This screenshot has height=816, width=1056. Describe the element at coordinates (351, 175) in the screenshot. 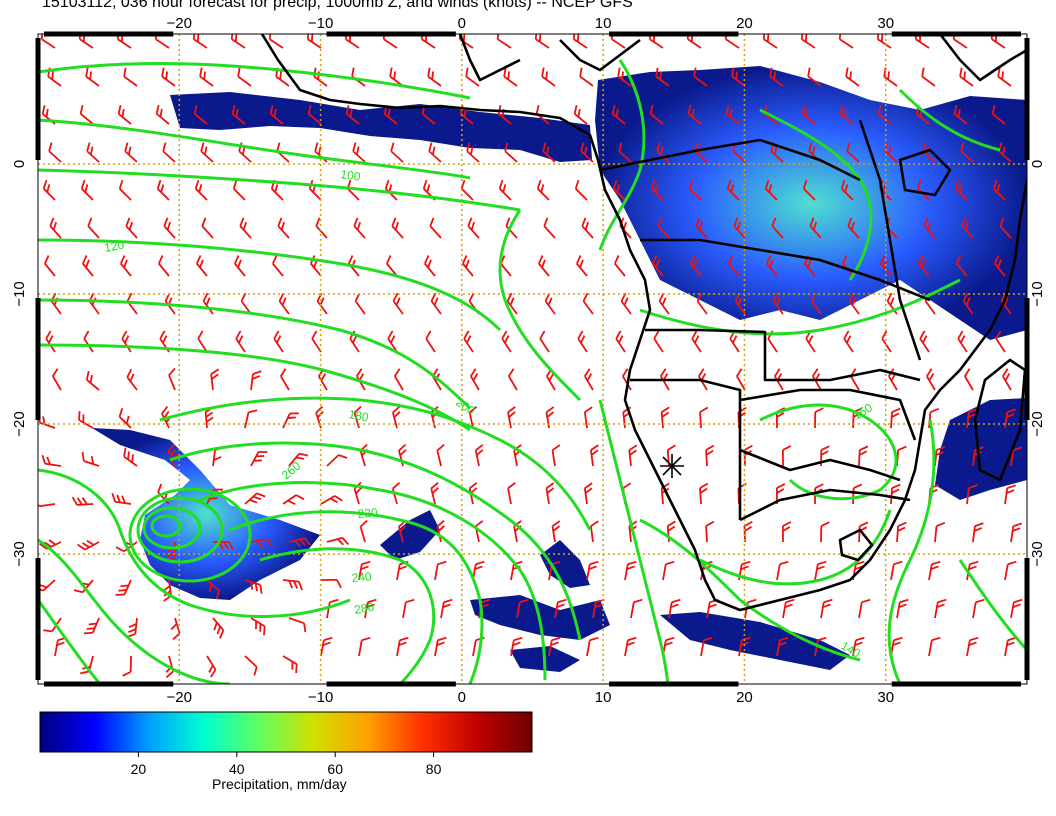

I see `contour-label: 100` at that location.